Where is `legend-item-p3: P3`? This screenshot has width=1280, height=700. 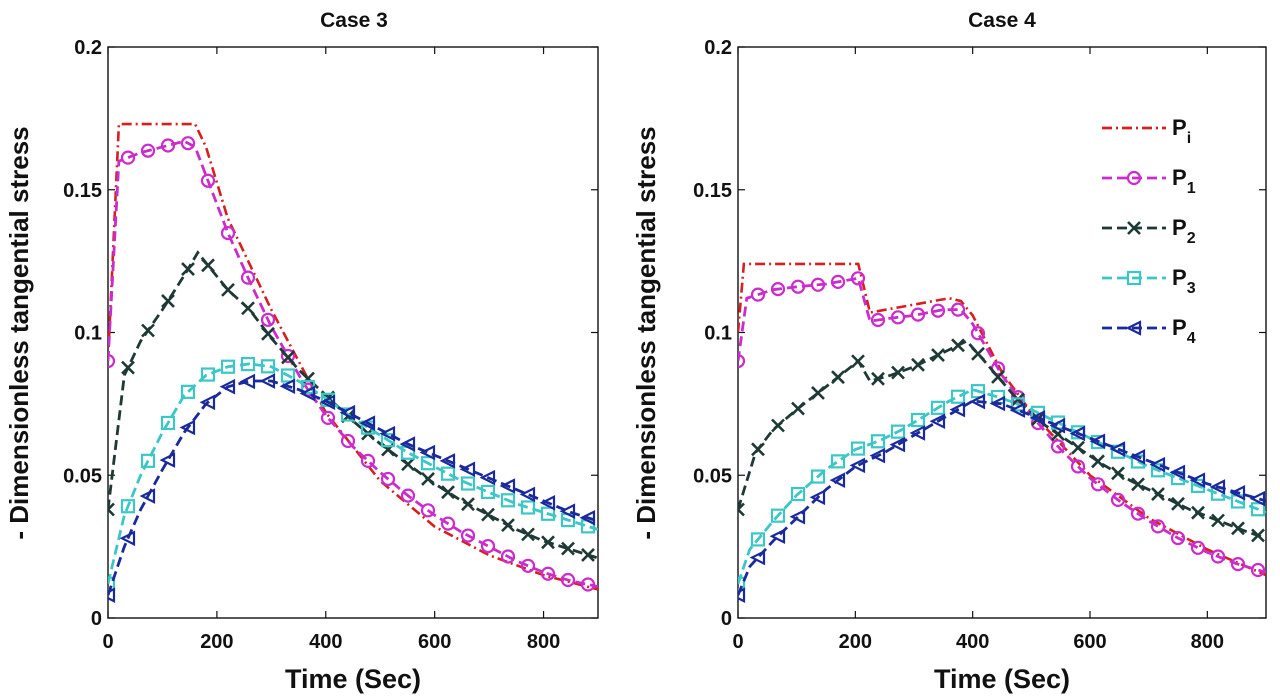
legend-item-p3: P3 is located at coordinates (1149, 281).